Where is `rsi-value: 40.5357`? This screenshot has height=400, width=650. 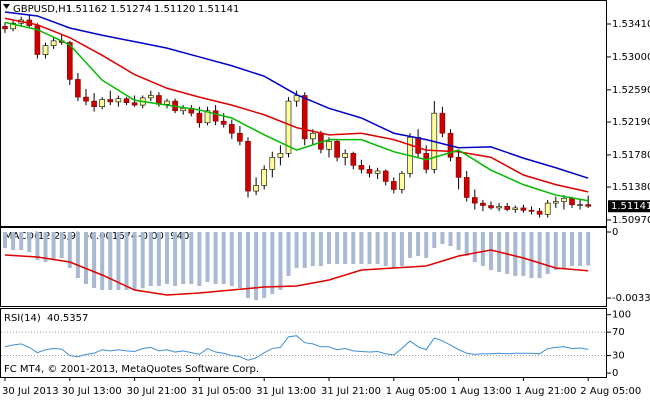
rsi-value: 40.5357 is located at coordinates (67, 318).